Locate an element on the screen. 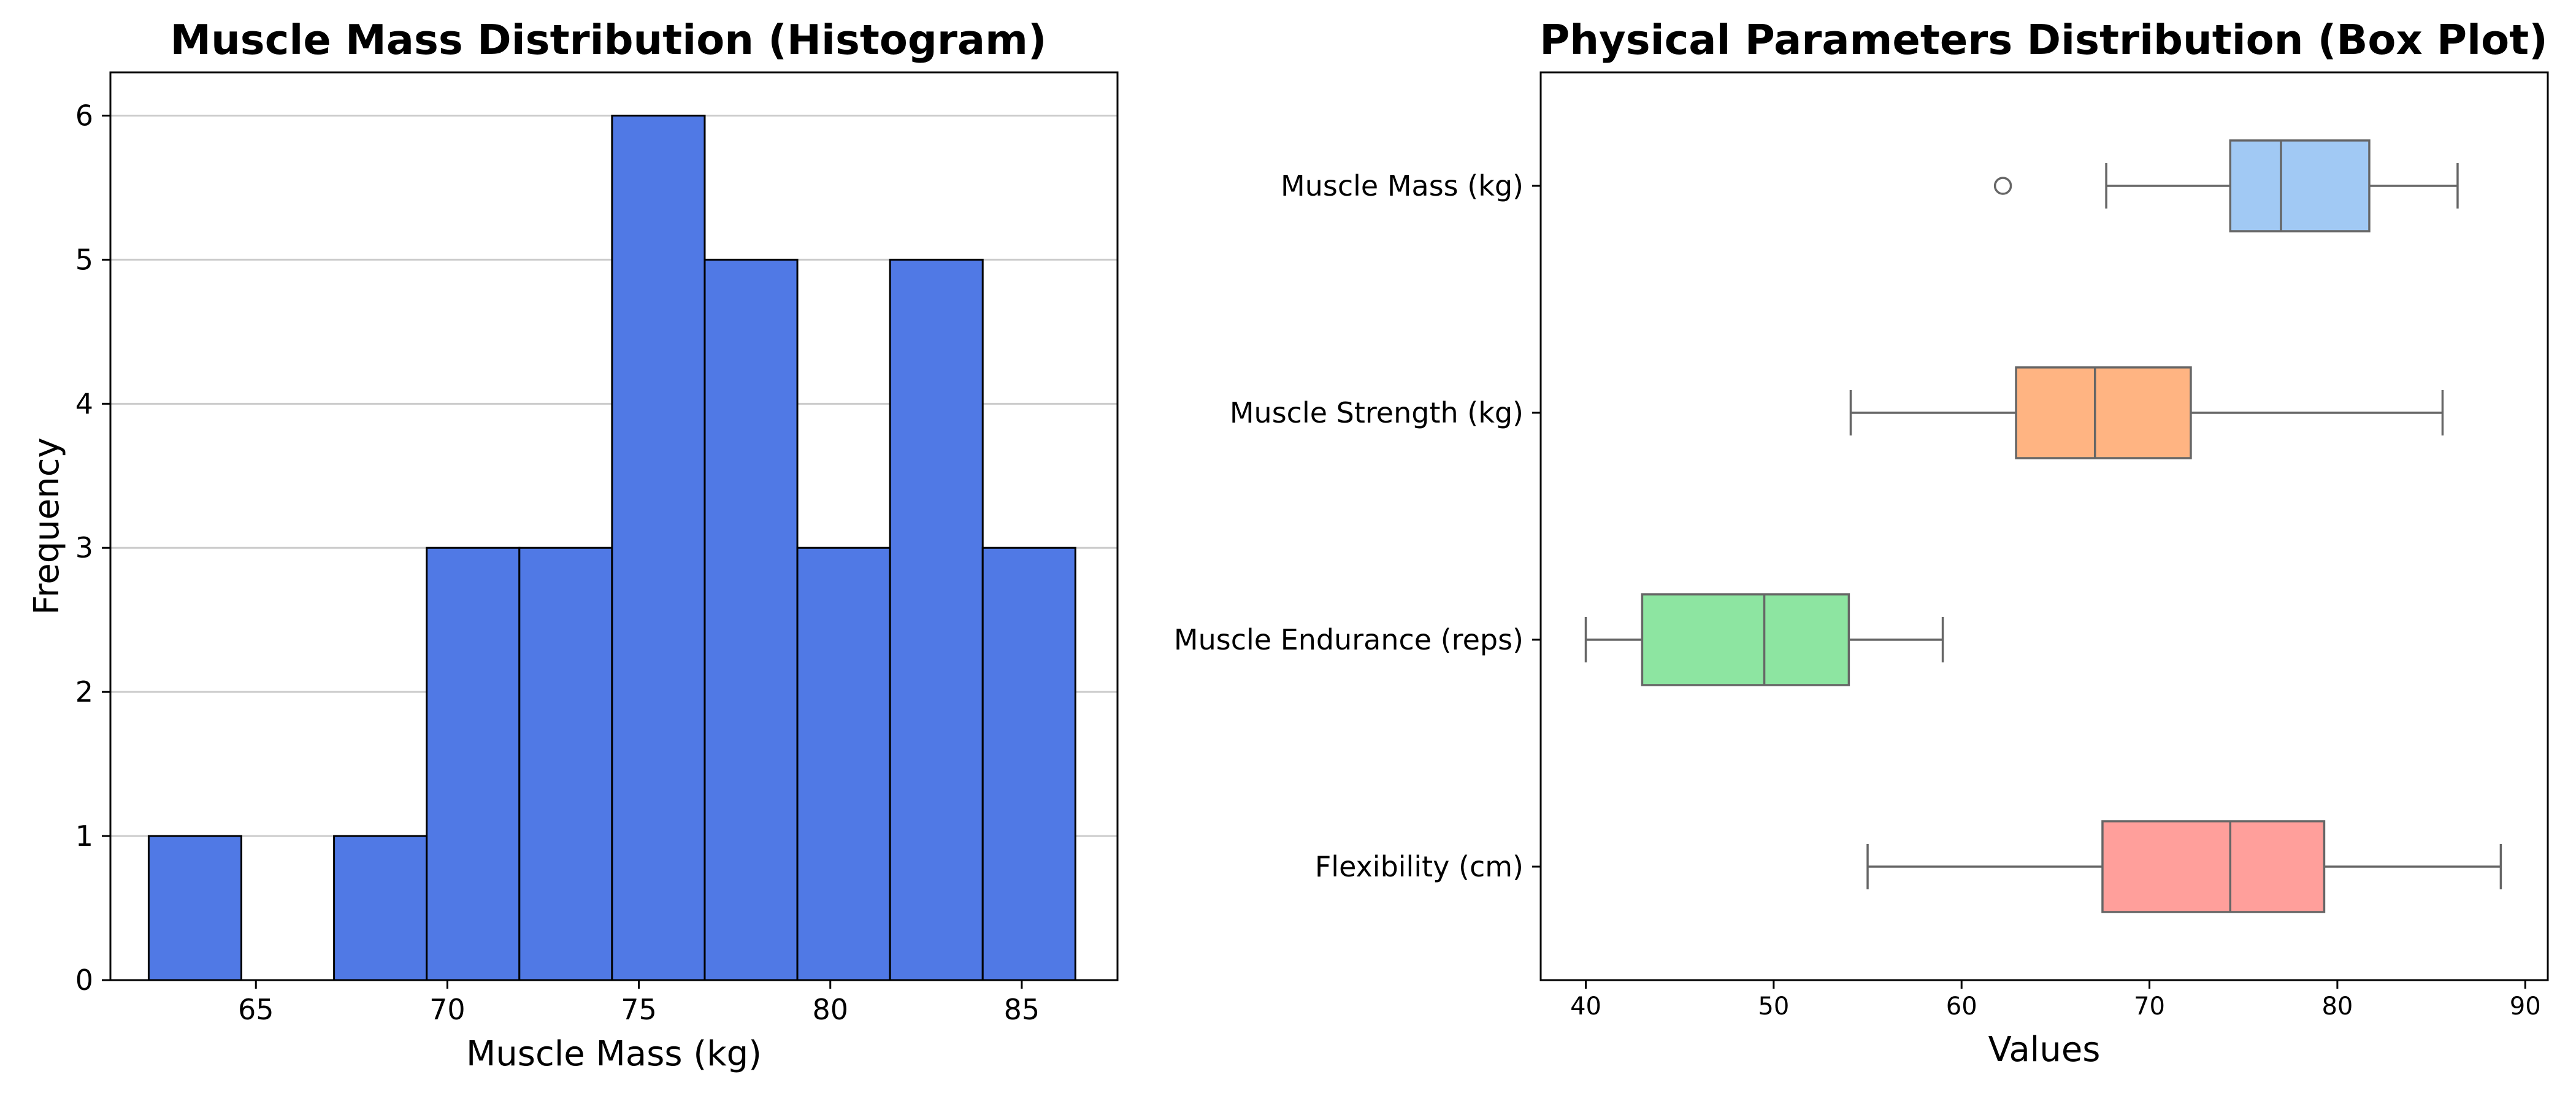 The height and width of the screenshot is (1104, 2576). boxplot-category-label: Muscle Strength (kg) is located at coordinates (1377, 412).